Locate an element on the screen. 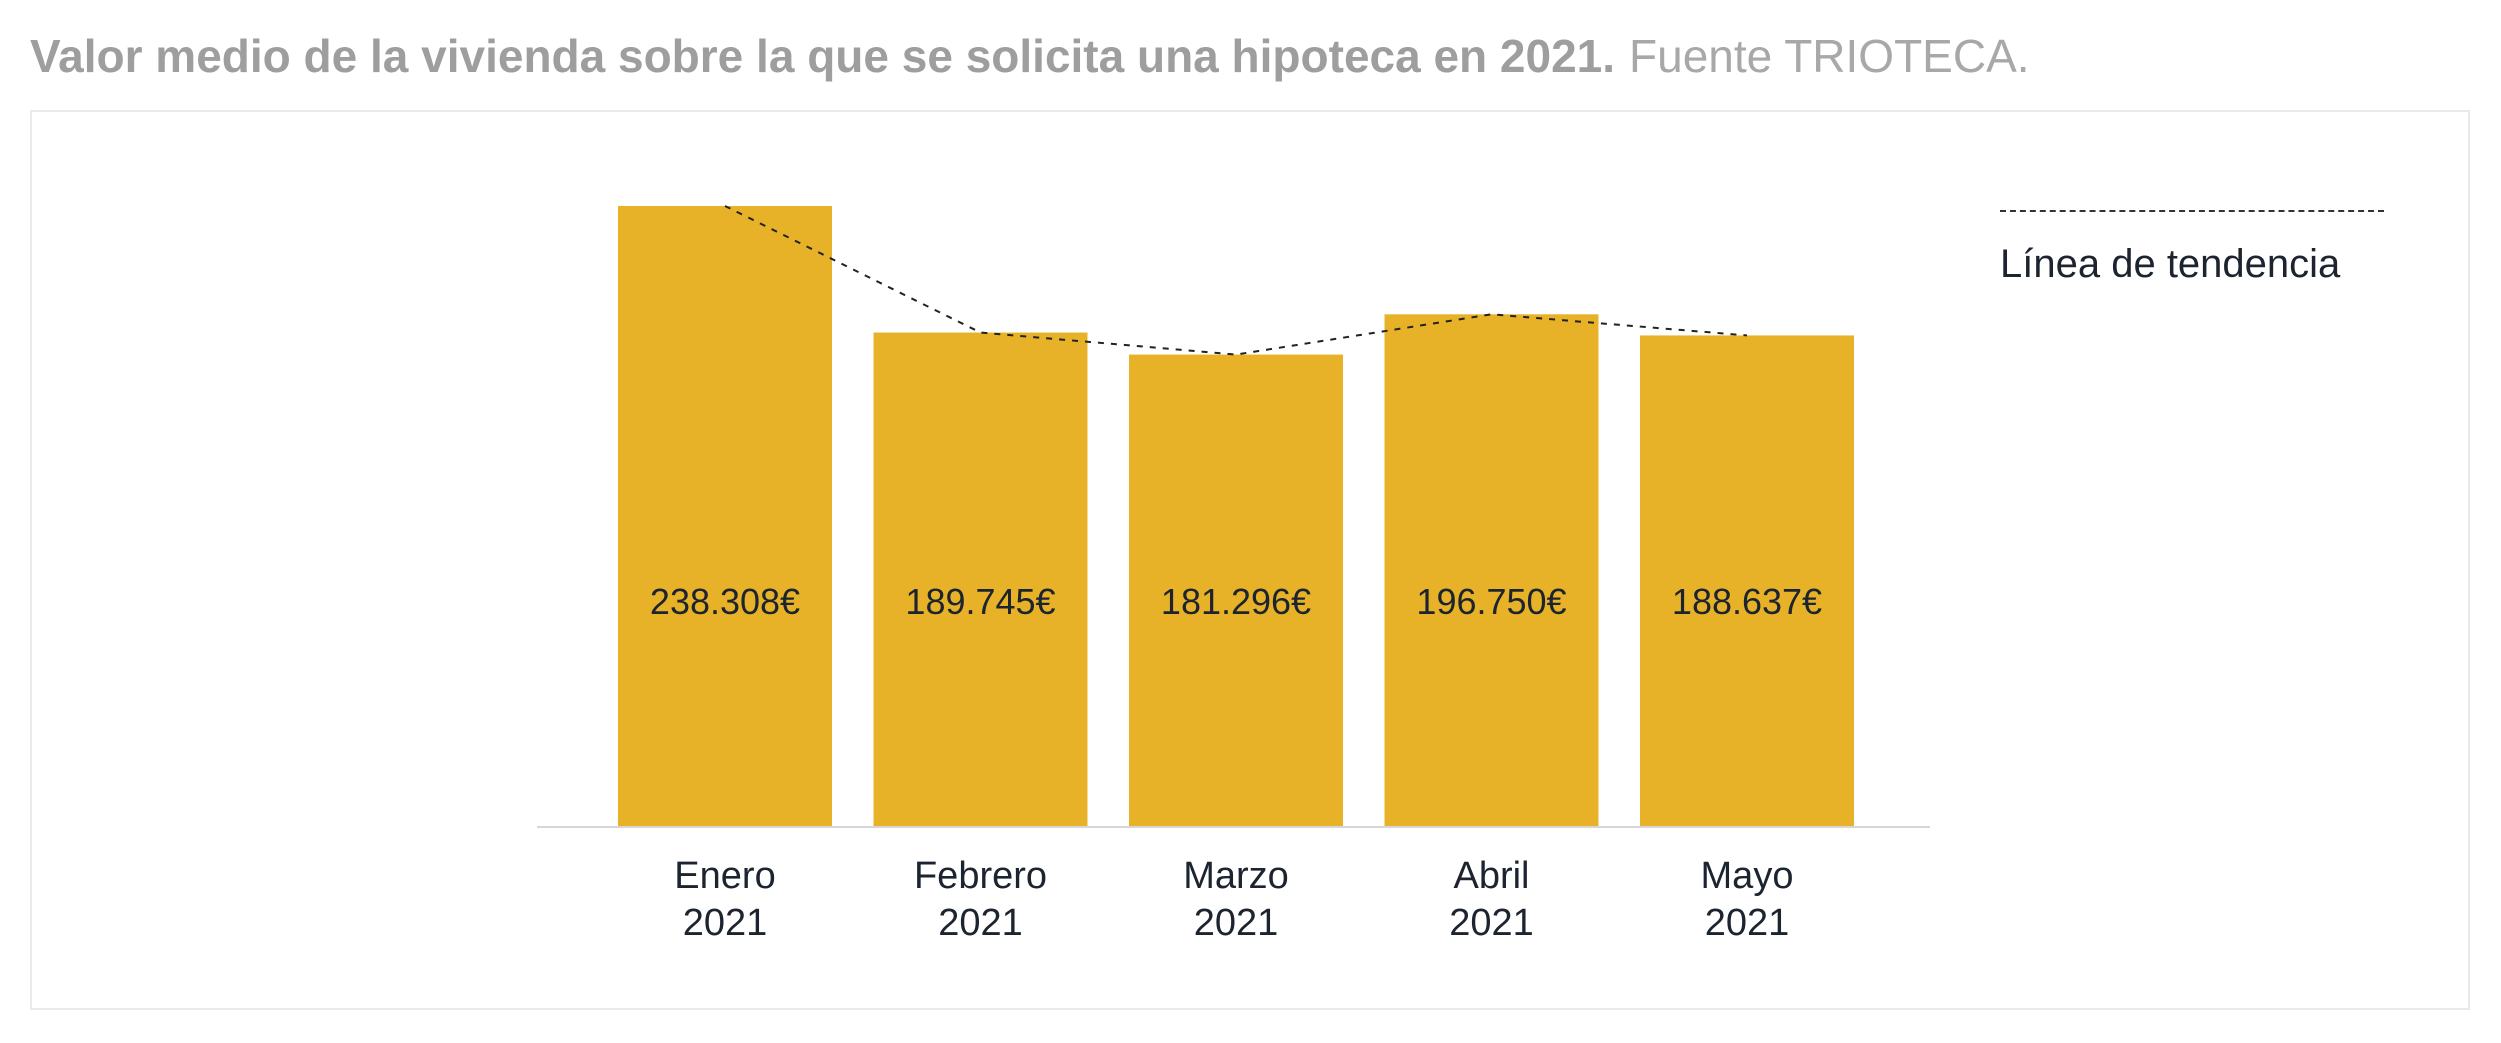 The width and height of the screenshot is (2501, 1043). bar-value-label-3: 196.750€ is located at coordinates (1491, 601).